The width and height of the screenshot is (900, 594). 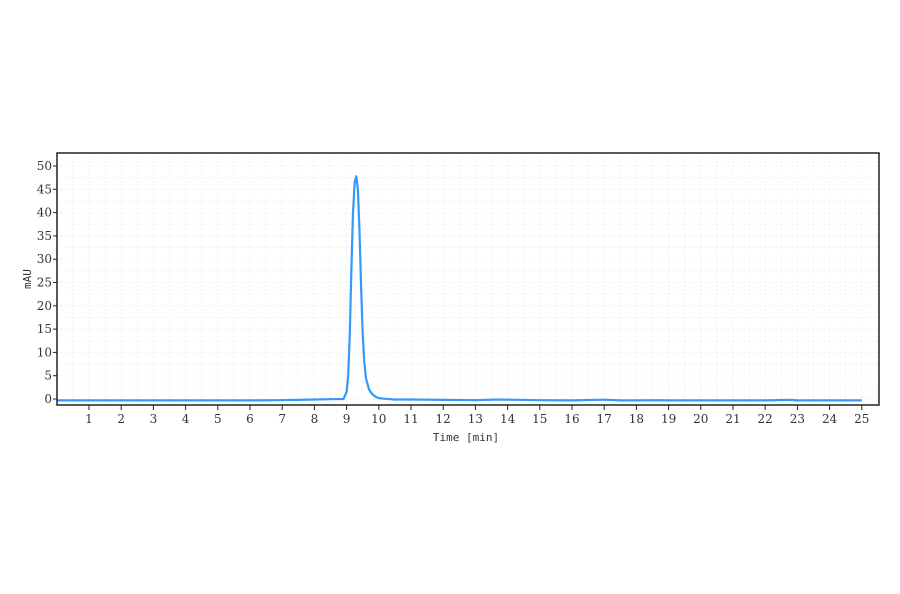 What do you see at coordinates (861, 419) in the screenshot?
I see `x-tick-label: 25` at bounding box center [861, 419].